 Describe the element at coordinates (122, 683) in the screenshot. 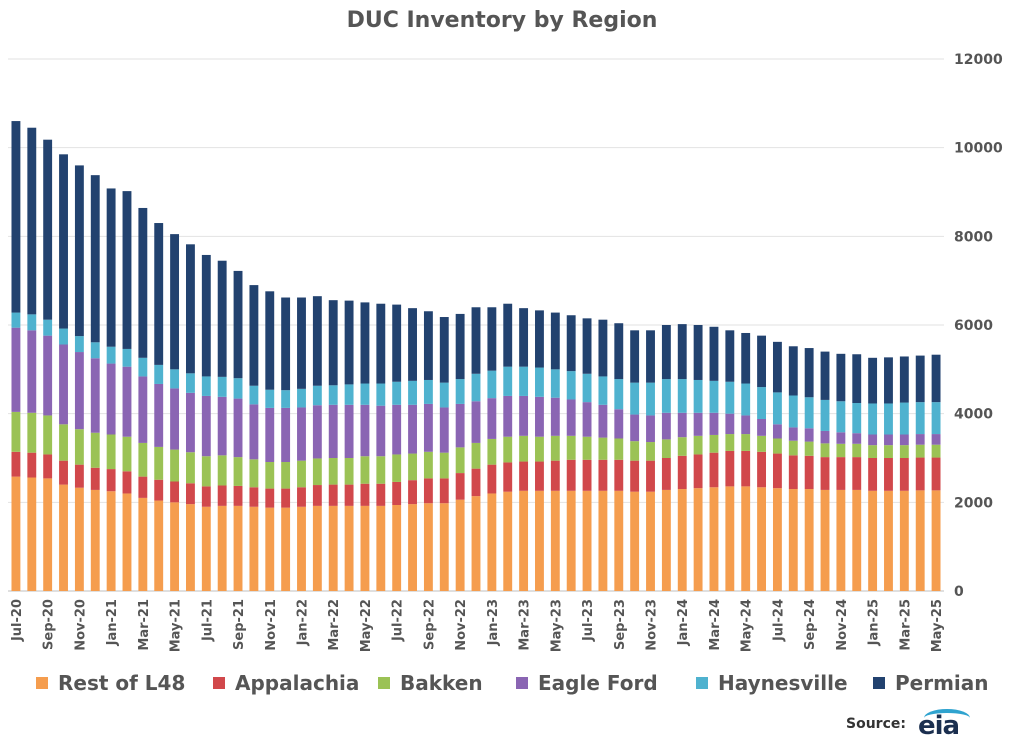

I see `legend-label: Rest of L48` at that location.